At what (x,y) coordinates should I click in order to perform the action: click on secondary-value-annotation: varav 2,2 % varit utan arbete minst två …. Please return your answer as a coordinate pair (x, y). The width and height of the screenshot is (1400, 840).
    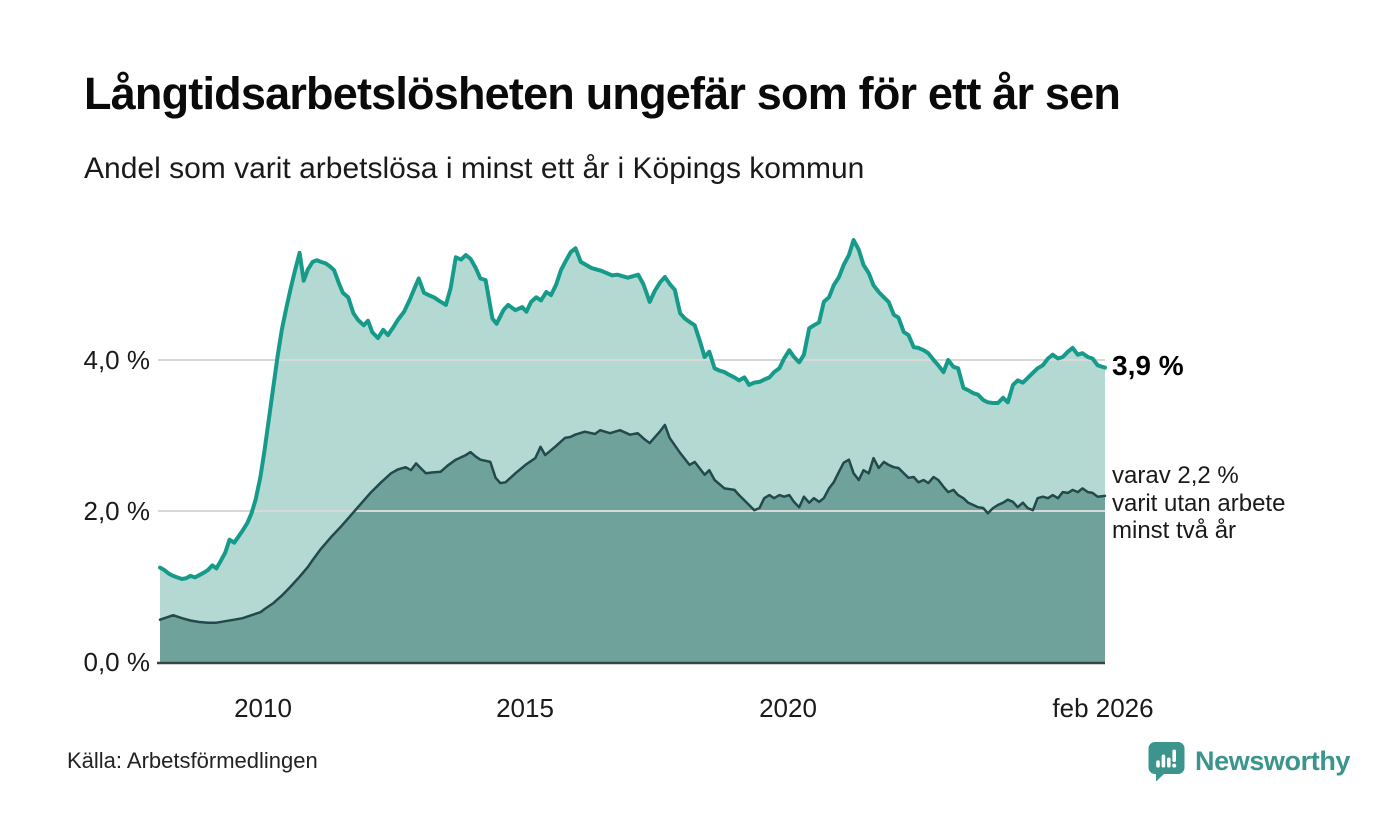
    Looking at the image, I should click on (1198, 503).